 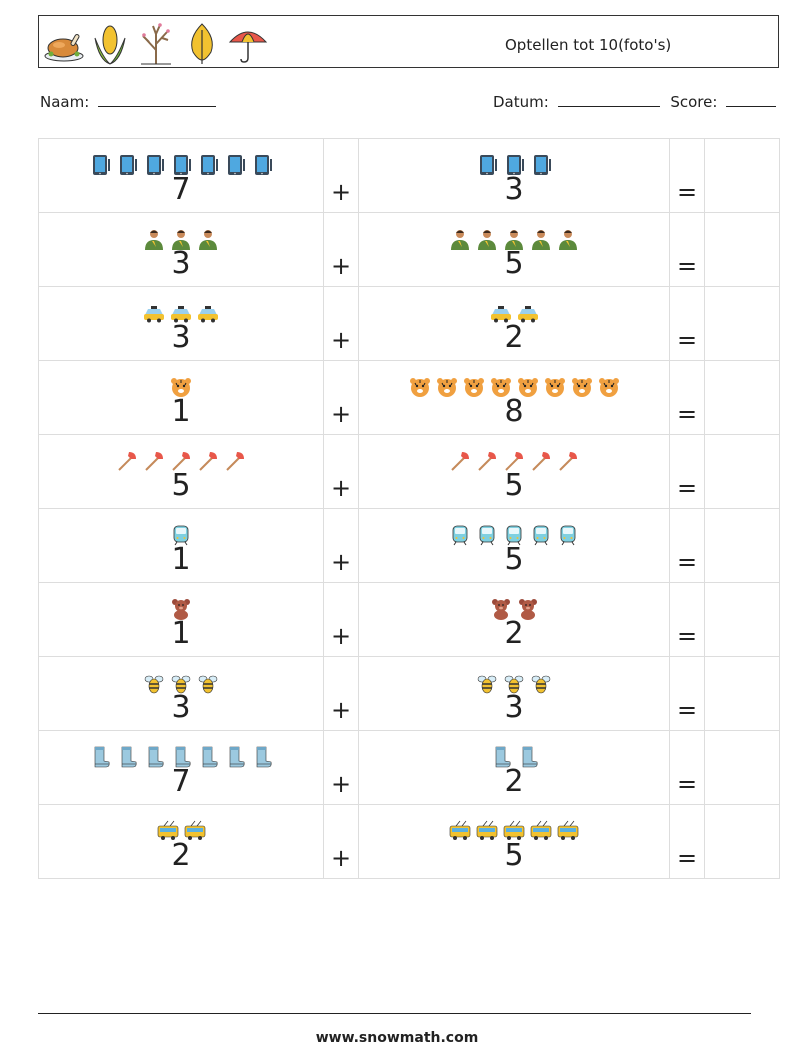 I want to click on footer-url: www.snowmath.com, so click(x=397, y=1038).